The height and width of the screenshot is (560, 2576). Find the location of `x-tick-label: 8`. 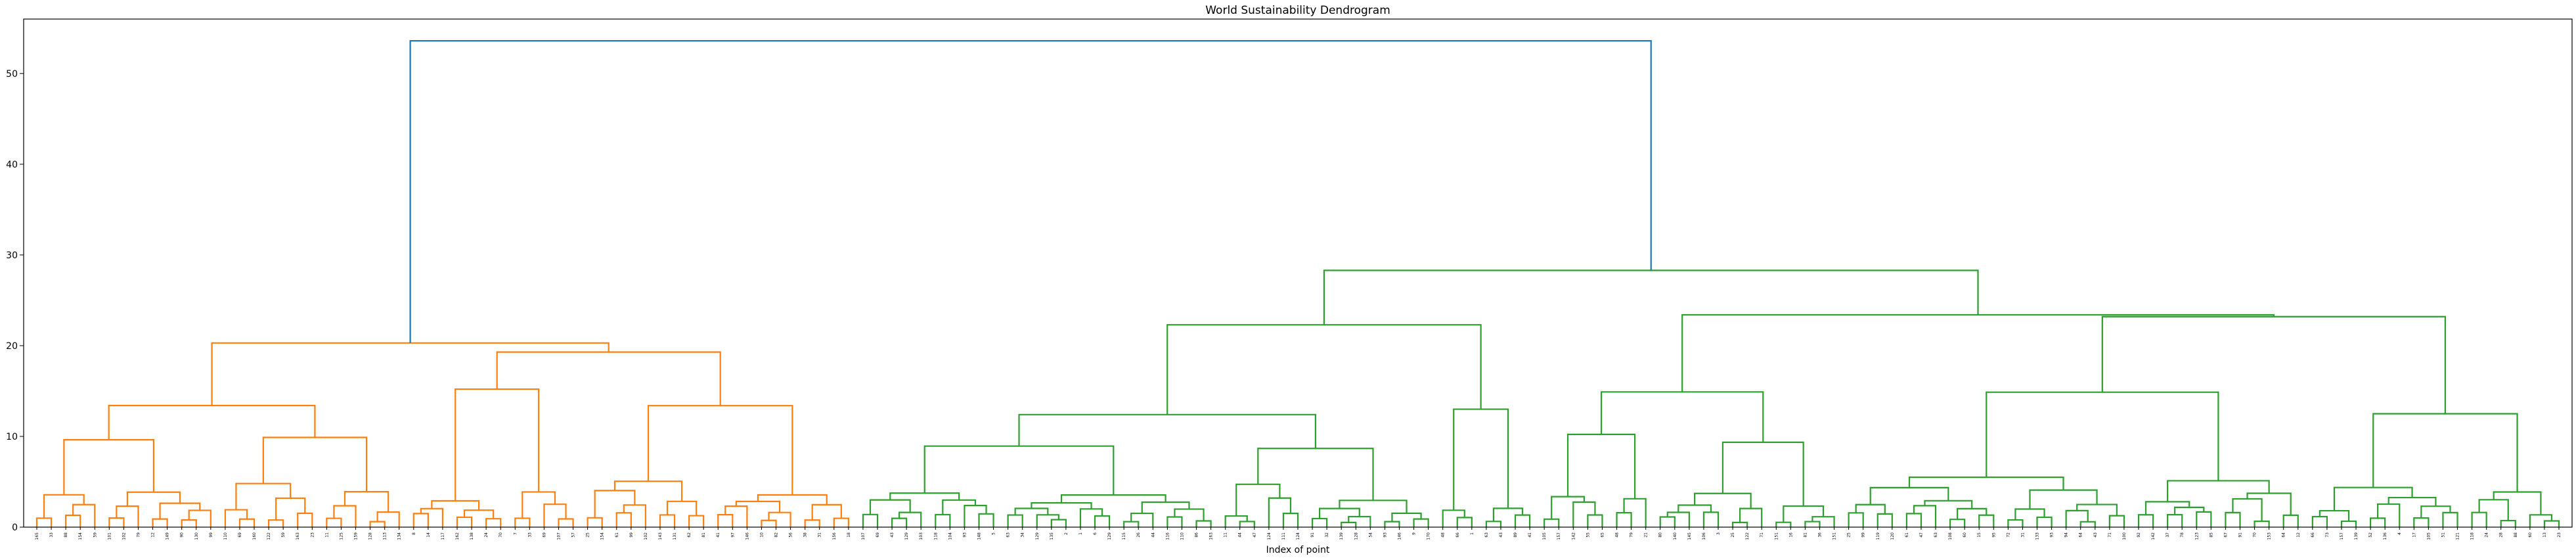

x-tick-label: 8 is located at coordinates (414, 533).